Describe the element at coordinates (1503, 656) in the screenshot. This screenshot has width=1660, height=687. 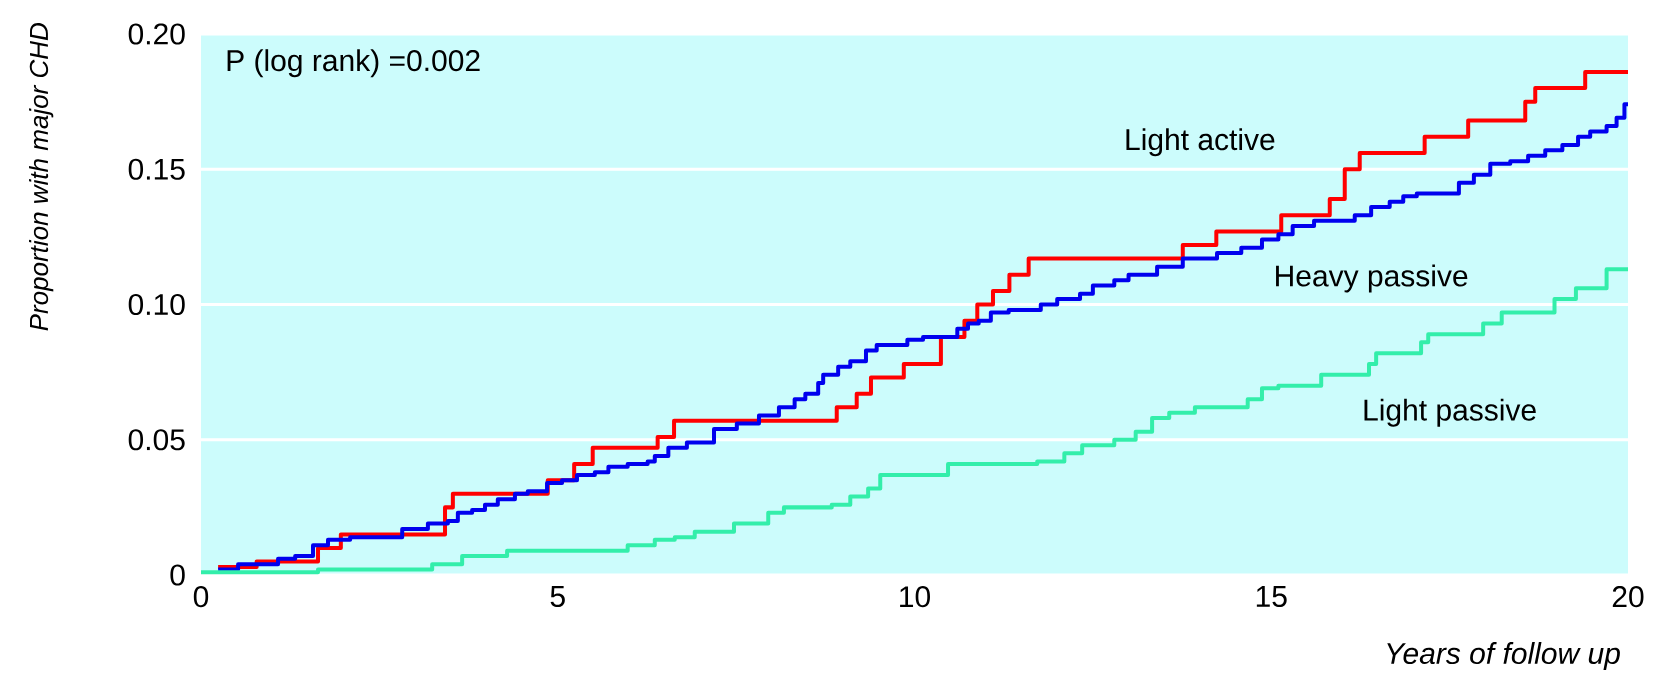
I see `x-axis-title: Years of follow up` at that location.